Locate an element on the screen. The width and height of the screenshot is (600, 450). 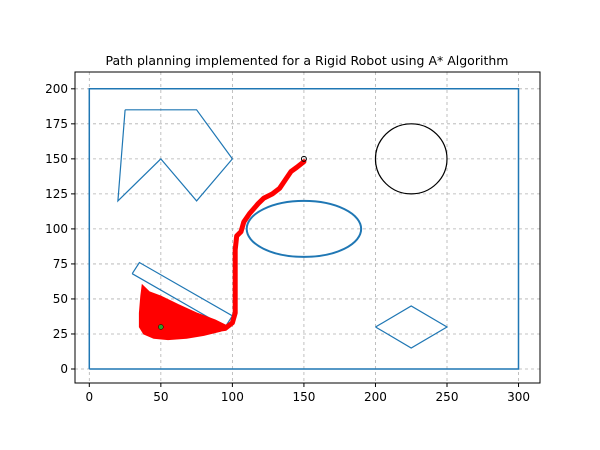
start-marker is located at coordinates (161, 327).